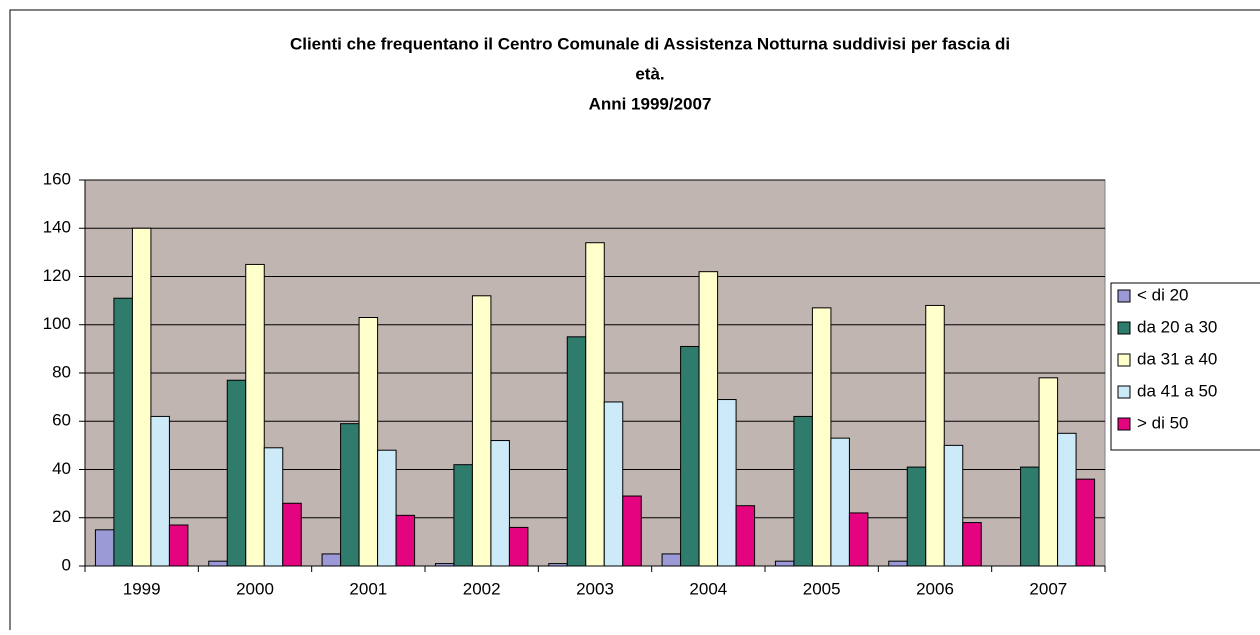 This screenshot has width=1260, height=635. Describe the element at coordinates (1163, 422) in the screenshot. I see `legend-label: > di 50` at that location.